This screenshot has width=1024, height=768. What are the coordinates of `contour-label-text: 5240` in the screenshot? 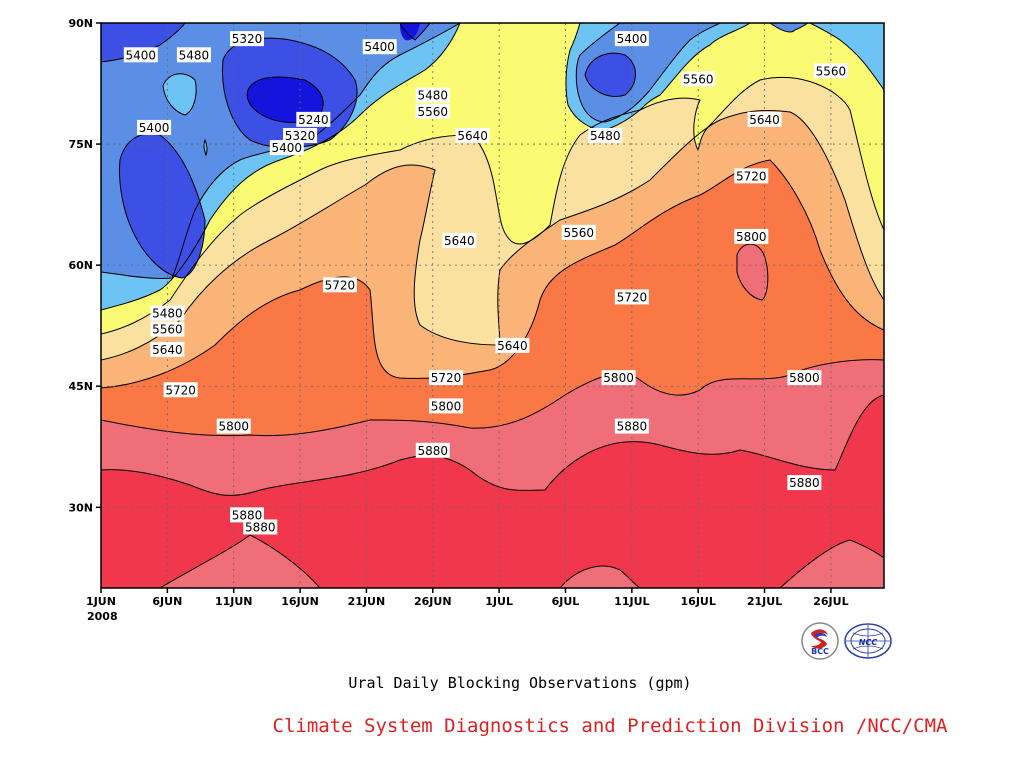 It's located at (313, 120).